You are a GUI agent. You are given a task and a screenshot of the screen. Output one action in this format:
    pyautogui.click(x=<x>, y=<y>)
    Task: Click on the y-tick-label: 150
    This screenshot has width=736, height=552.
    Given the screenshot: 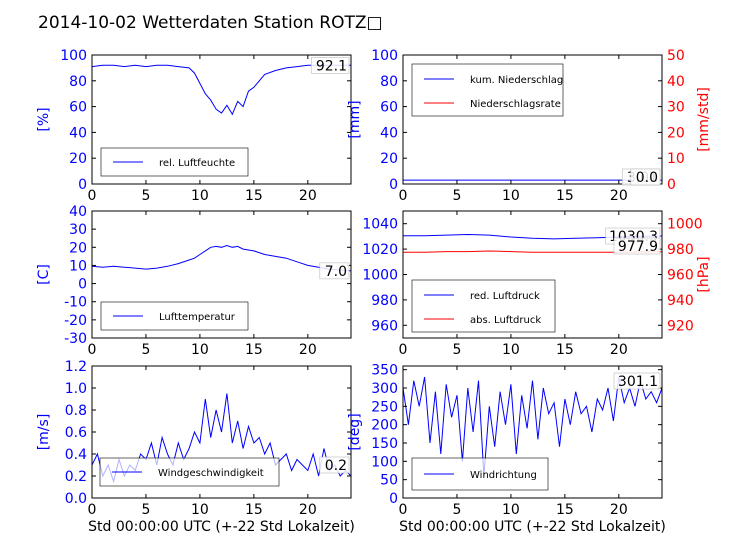 What is the action you would take?
    pyautogui.click(x=384, y=444)
    